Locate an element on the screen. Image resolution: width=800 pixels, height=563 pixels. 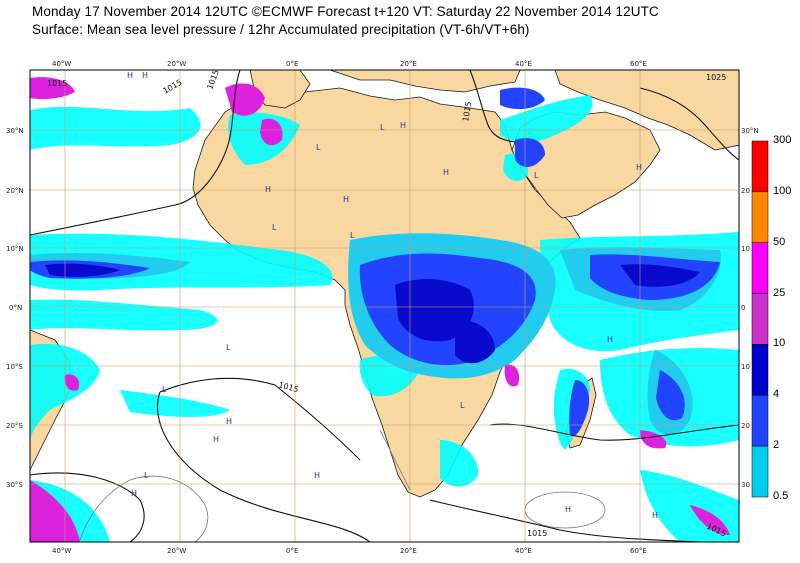
colorbar-level-label: 4 is located at coordinates (776, 394).